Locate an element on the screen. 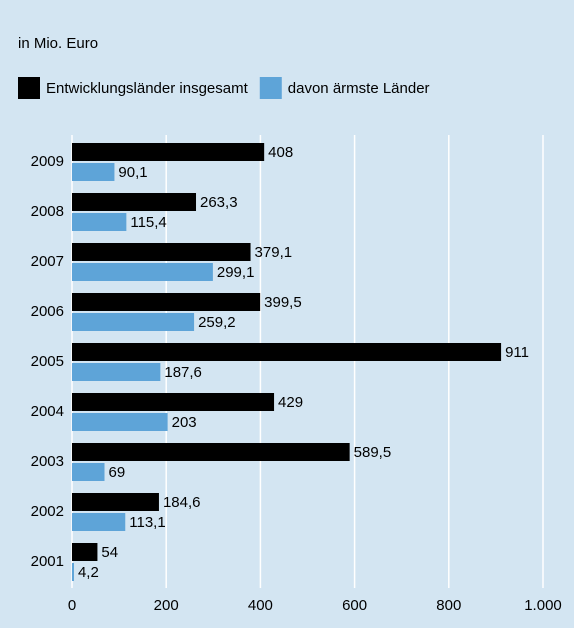 Image resolution: width=574 pixels, height=628 pixels. x-tick-label: 800 is located at coordinates (448, 605).